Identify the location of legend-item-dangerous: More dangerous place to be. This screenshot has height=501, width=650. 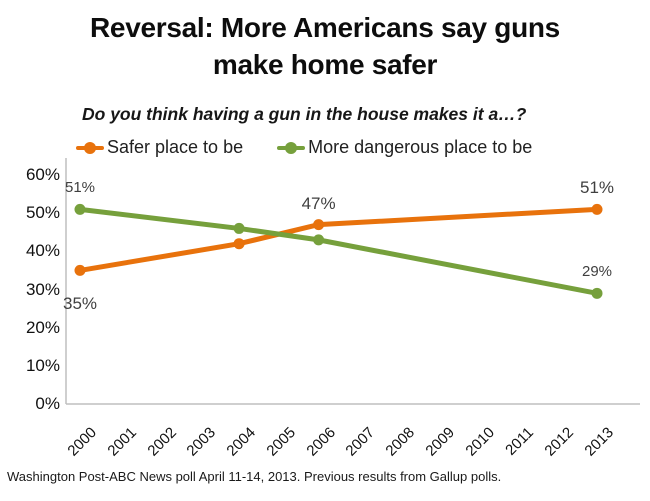
(404, 147).